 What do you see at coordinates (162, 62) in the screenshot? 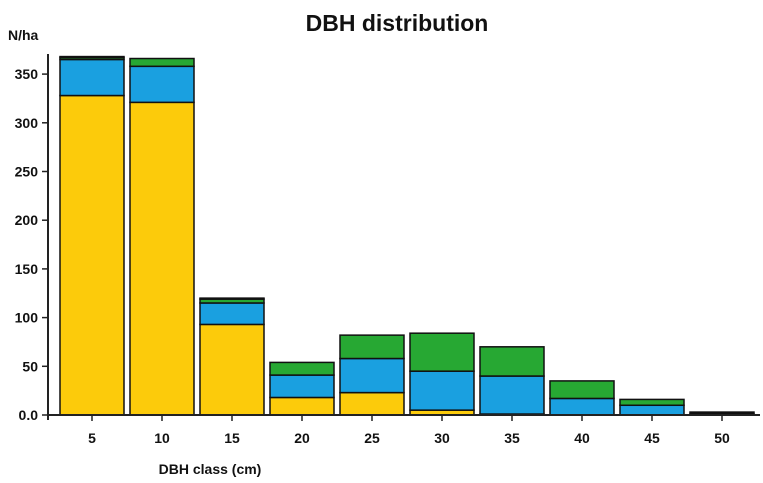
I see `bar-segment-10-s3` at bounding box center [162, 62].